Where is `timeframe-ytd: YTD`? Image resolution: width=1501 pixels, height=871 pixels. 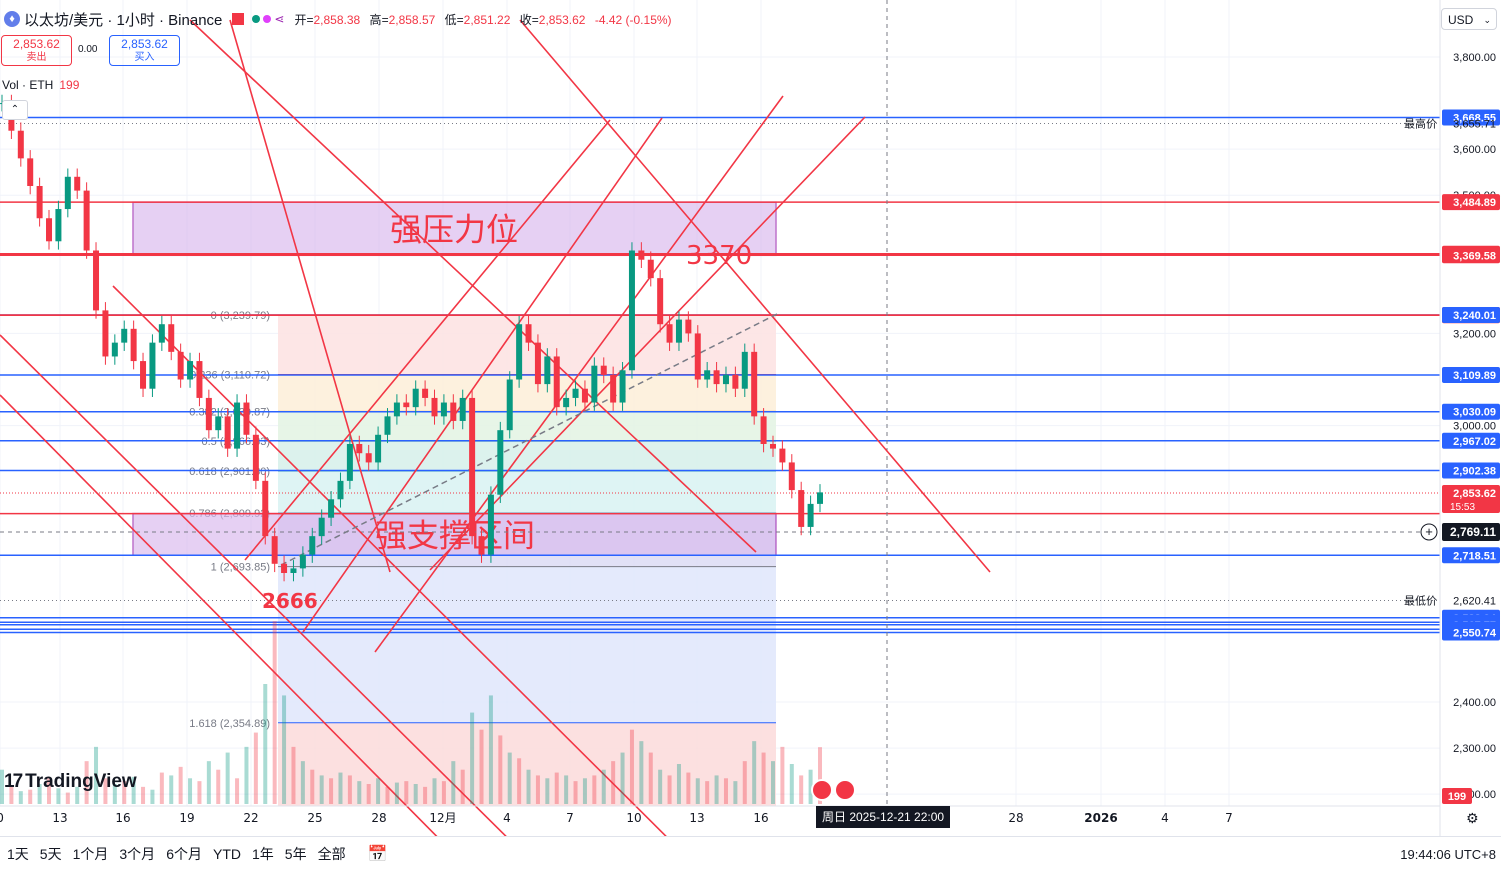 timeframe-ytd: YTD is located at coordinates (226, 854).